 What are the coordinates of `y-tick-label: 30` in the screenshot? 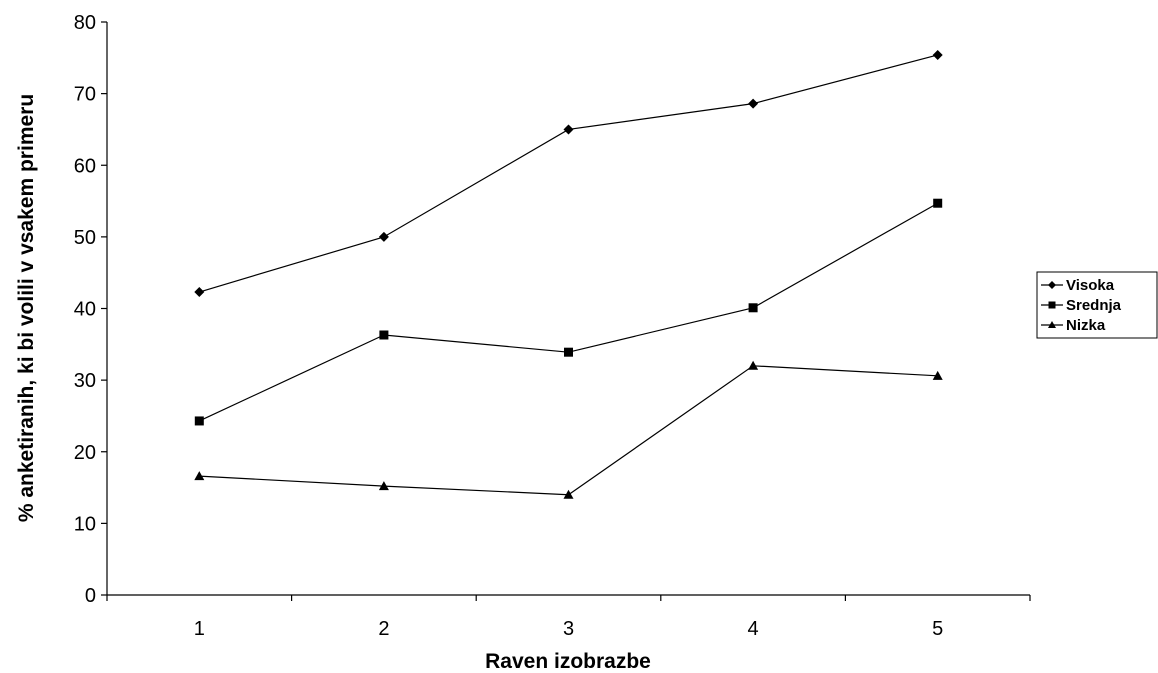 It's located at (85, 381).